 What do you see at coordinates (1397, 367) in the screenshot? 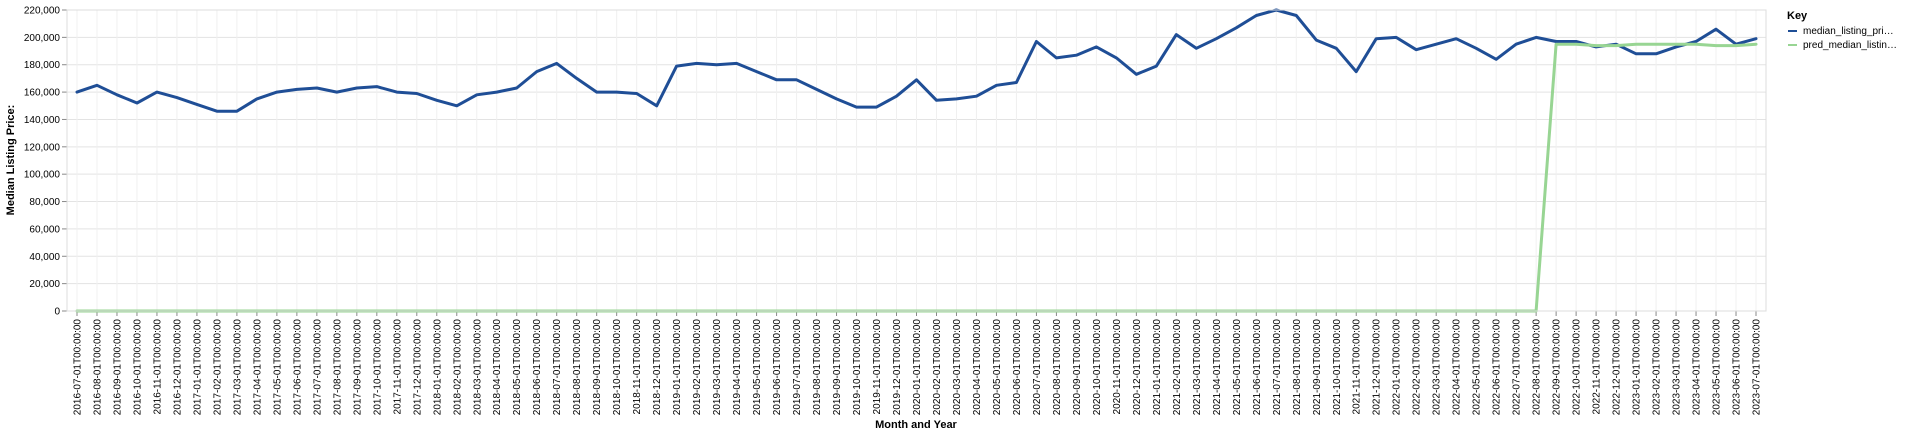
I see `x-tick-label: 2022-01-01T00:00:00` at bounding box center [1397, 367].